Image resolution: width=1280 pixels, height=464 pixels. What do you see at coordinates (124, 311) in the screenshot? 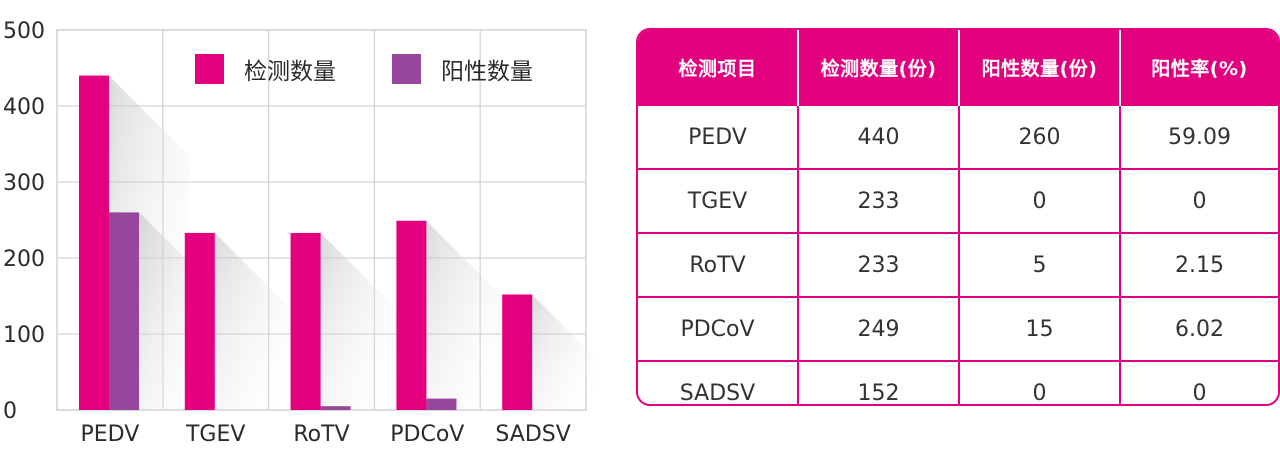
I see `bar-positive-pedv` at bounding box center [124, 311].